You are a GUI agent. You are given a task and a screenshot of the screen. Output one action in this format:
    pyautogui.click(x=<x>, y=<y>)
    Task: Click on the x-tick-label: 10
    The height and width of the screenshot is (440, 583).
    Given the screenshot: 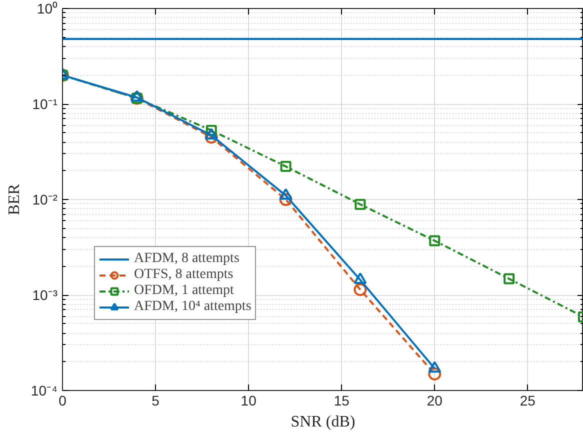 What is the action you would take?
    pyautogui.click(x=248, y=400)
    